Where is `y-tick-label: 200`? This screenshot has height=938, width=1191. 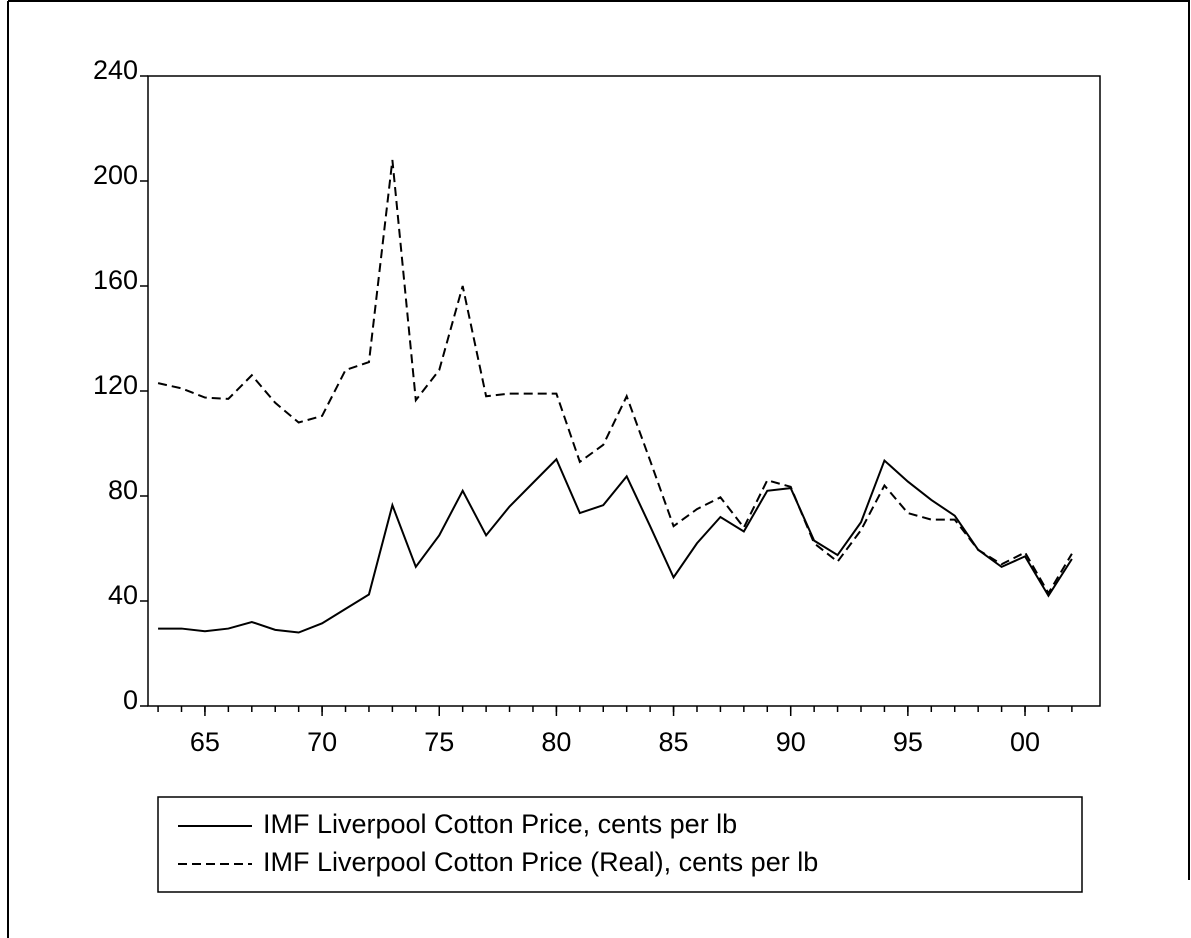
y-tick-label: 200 is located at coordinates (115, 175).